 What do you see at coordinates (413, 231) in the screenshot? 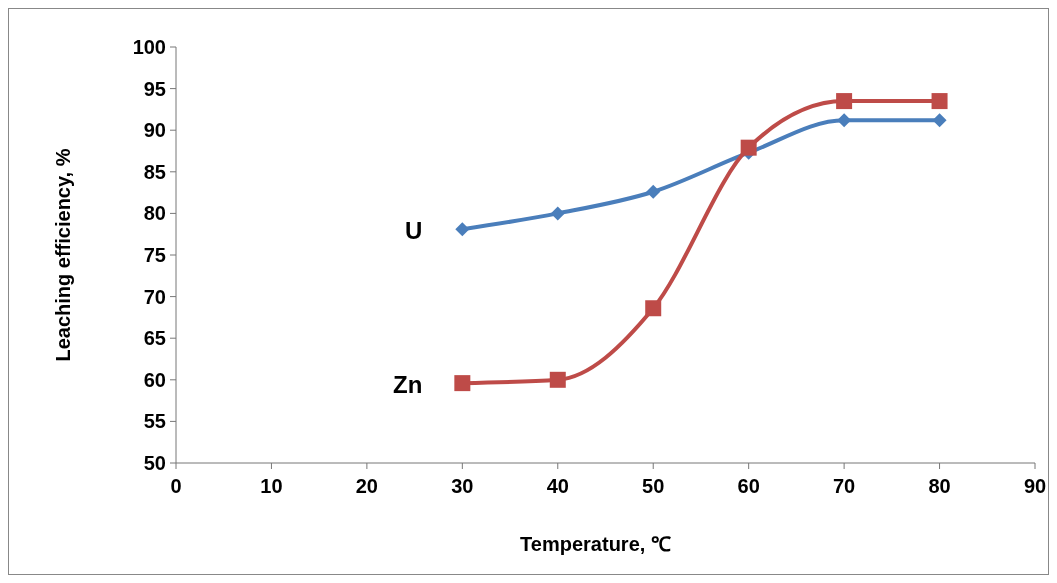
I see `series-label: U` at bounding box center [413, 231].